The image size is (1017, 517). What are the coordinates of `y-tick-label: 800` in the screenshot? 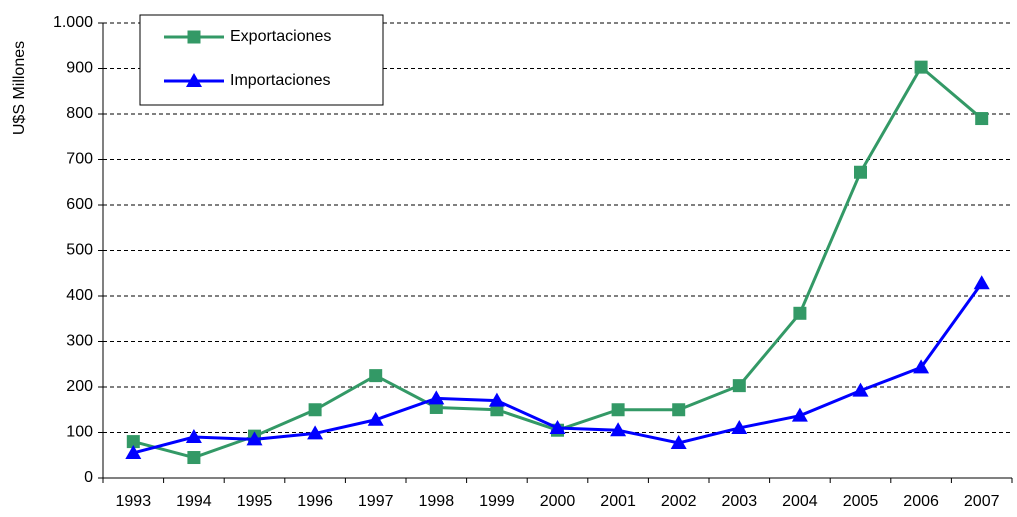 It's located at (79, 113).